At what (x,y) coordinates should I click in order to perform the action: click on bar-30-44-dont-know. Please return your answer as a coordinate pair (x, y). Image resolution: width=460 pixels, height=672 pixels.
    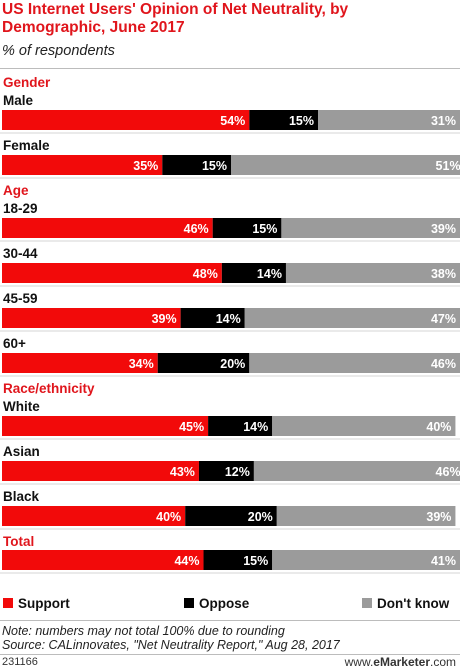
    Looking at the image, I should click on (372, 273).